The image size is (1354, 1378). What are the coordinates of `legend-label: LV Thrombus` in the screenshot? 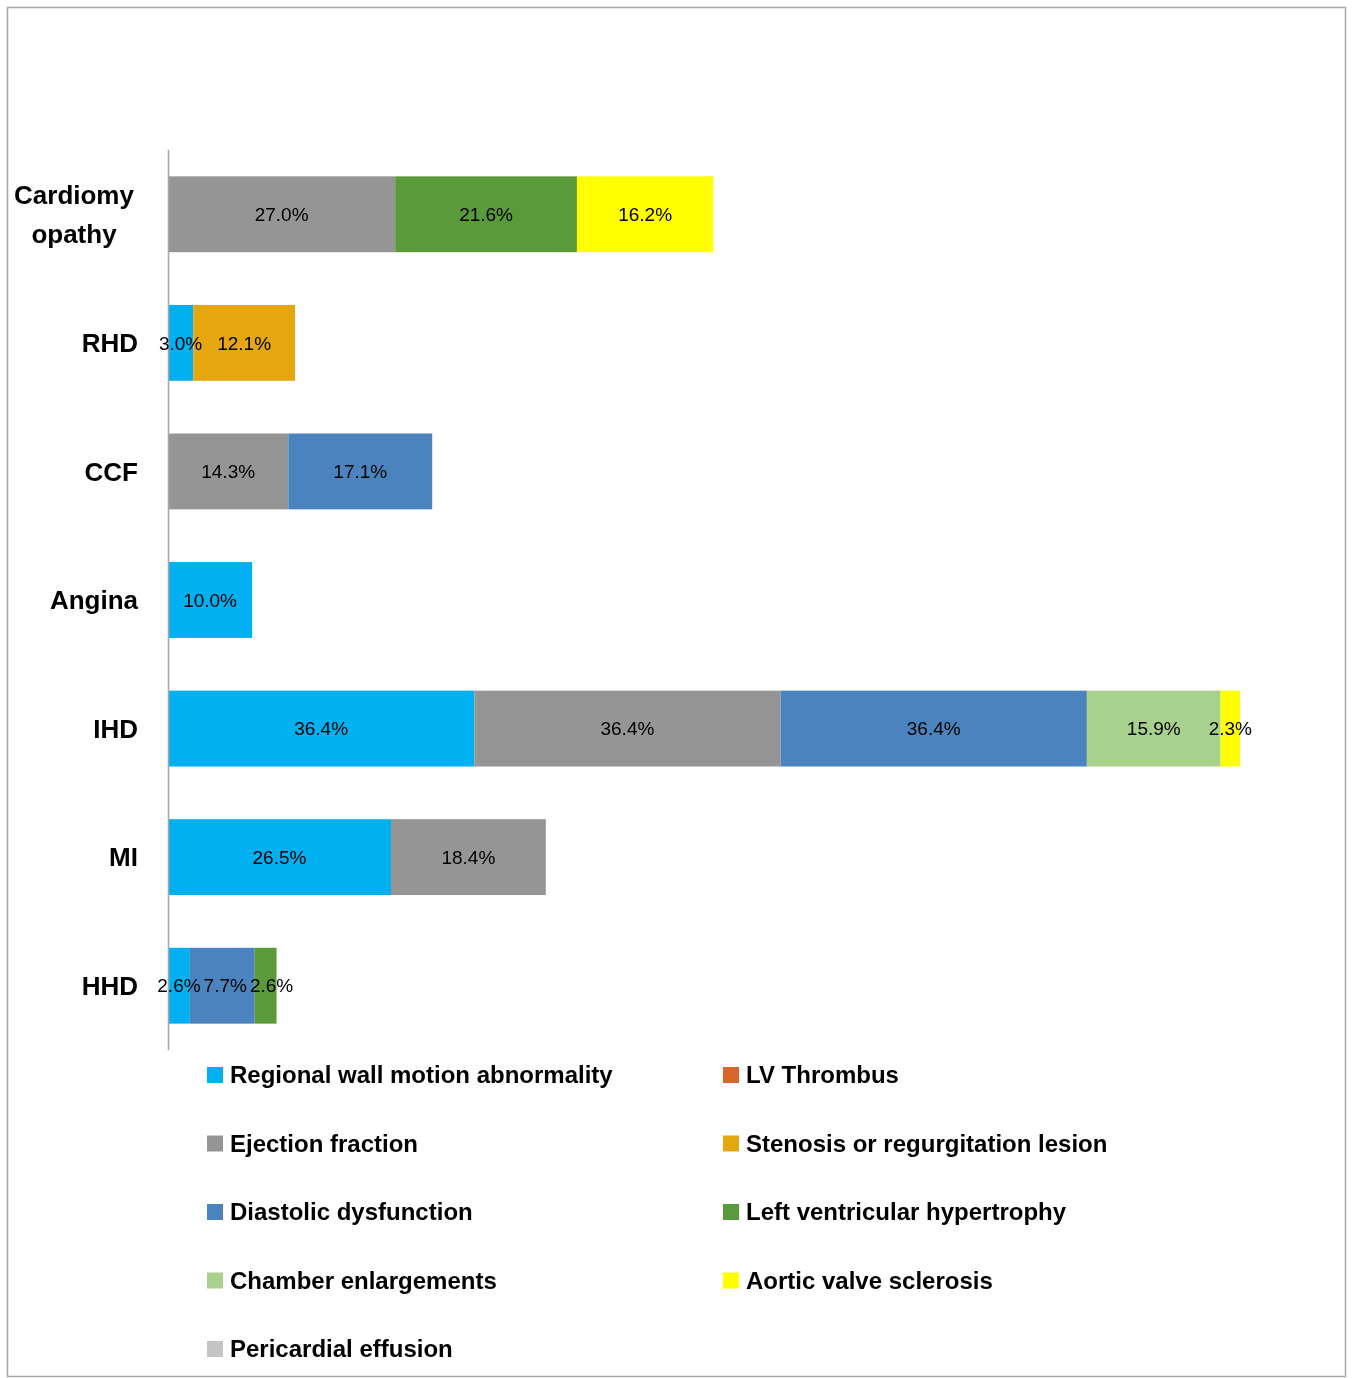 It's located at (822, 1075).